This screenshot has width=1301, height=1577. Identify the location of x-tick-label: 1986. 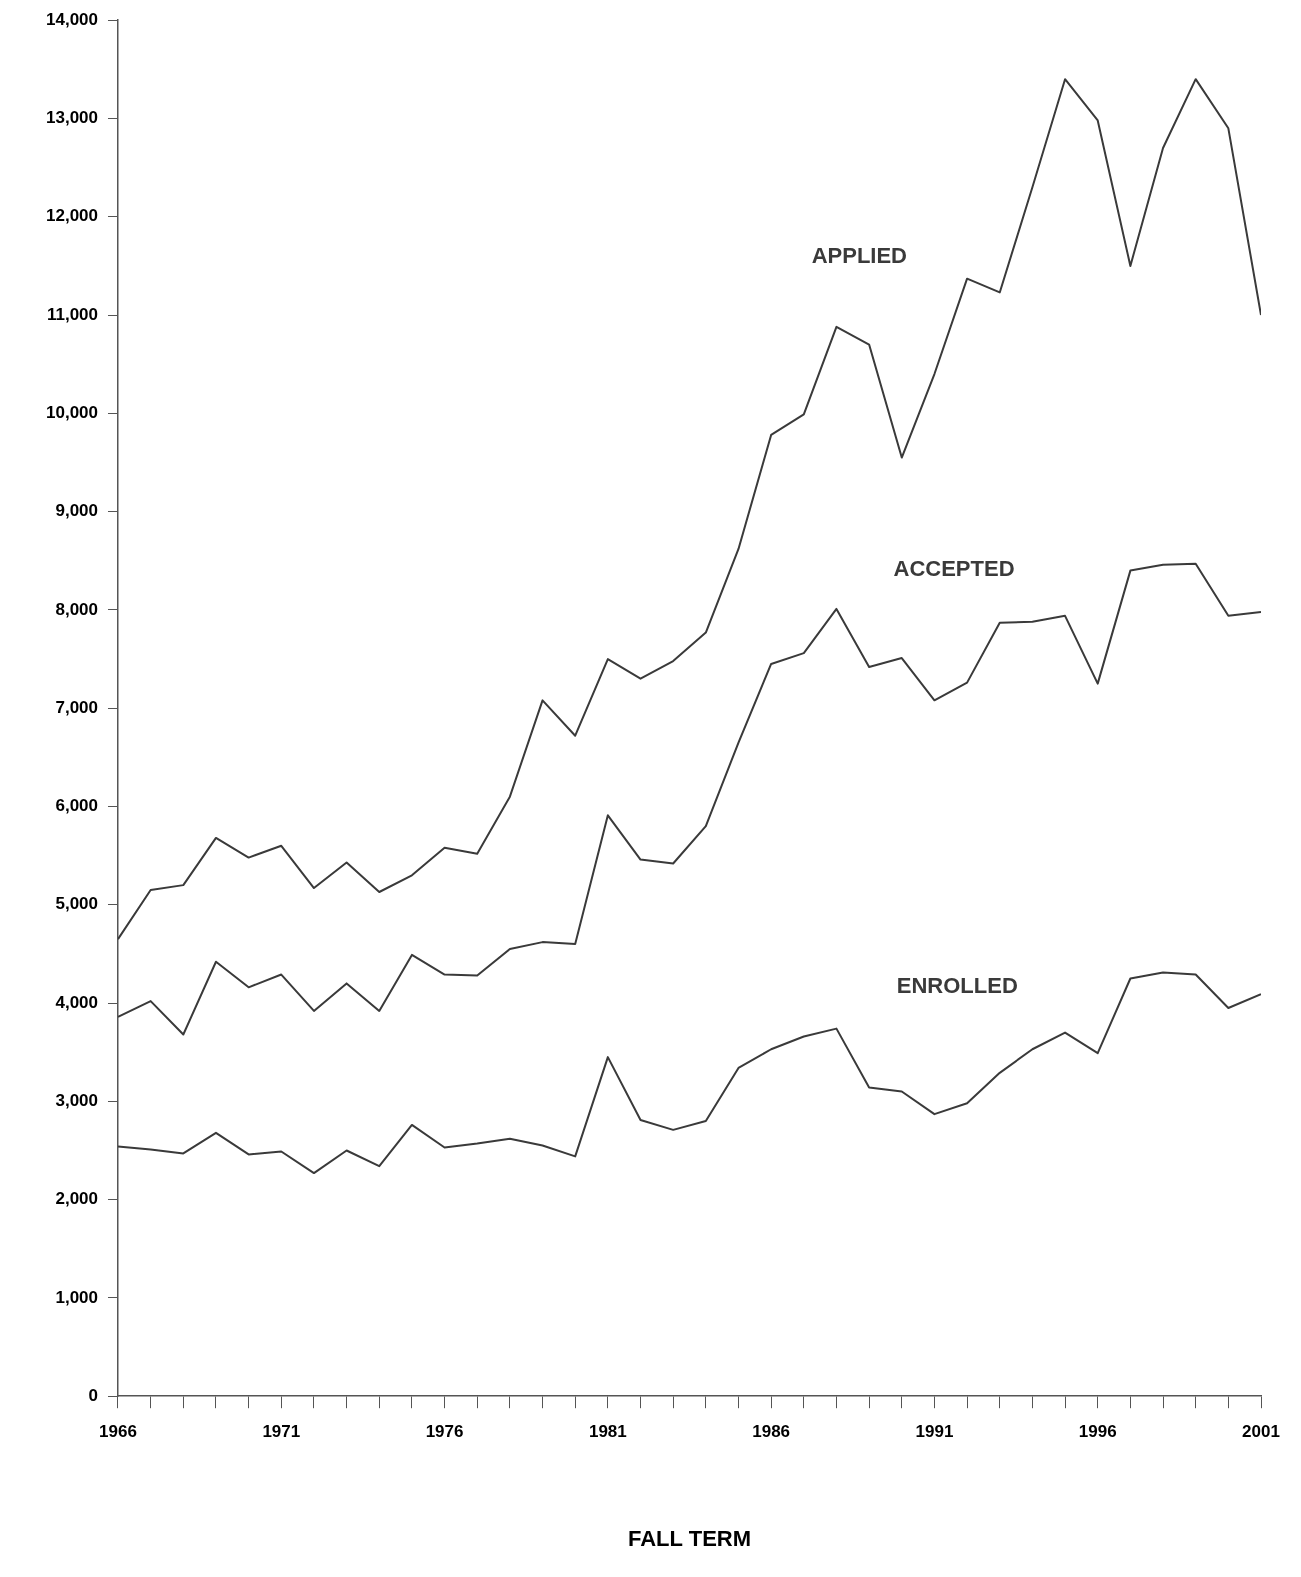
(771, 1432).